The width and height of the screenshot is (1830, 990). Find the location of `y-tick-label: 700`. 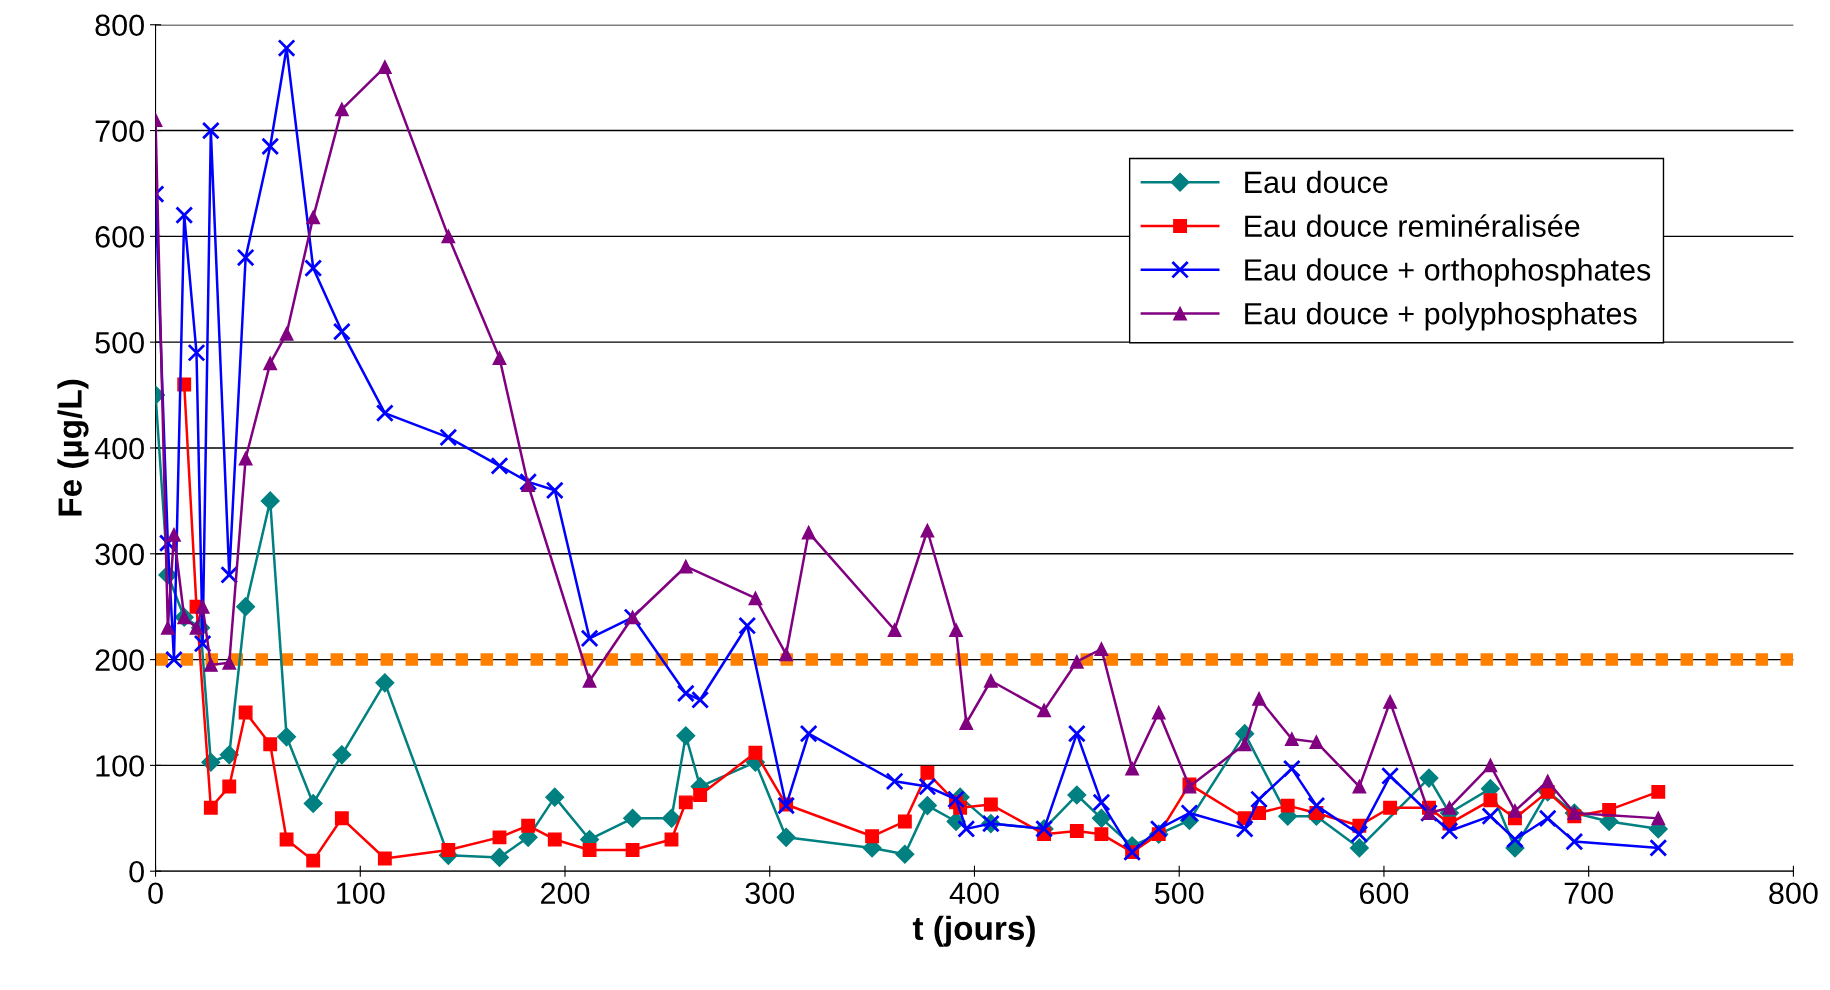

y-tick-label: 700 is located at coordinates (119, 131).